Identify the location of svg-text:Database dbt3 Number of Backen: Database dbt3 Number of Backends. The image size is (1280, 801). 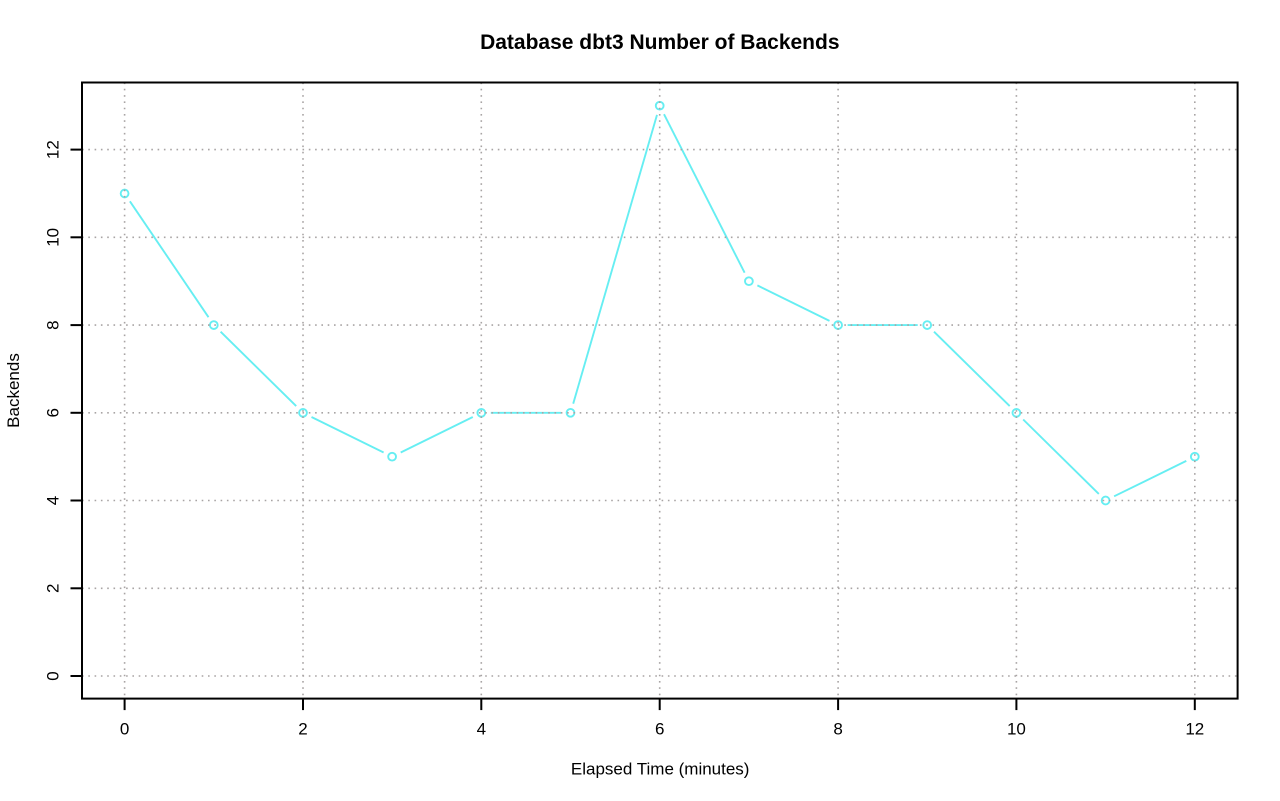
(659, 42).